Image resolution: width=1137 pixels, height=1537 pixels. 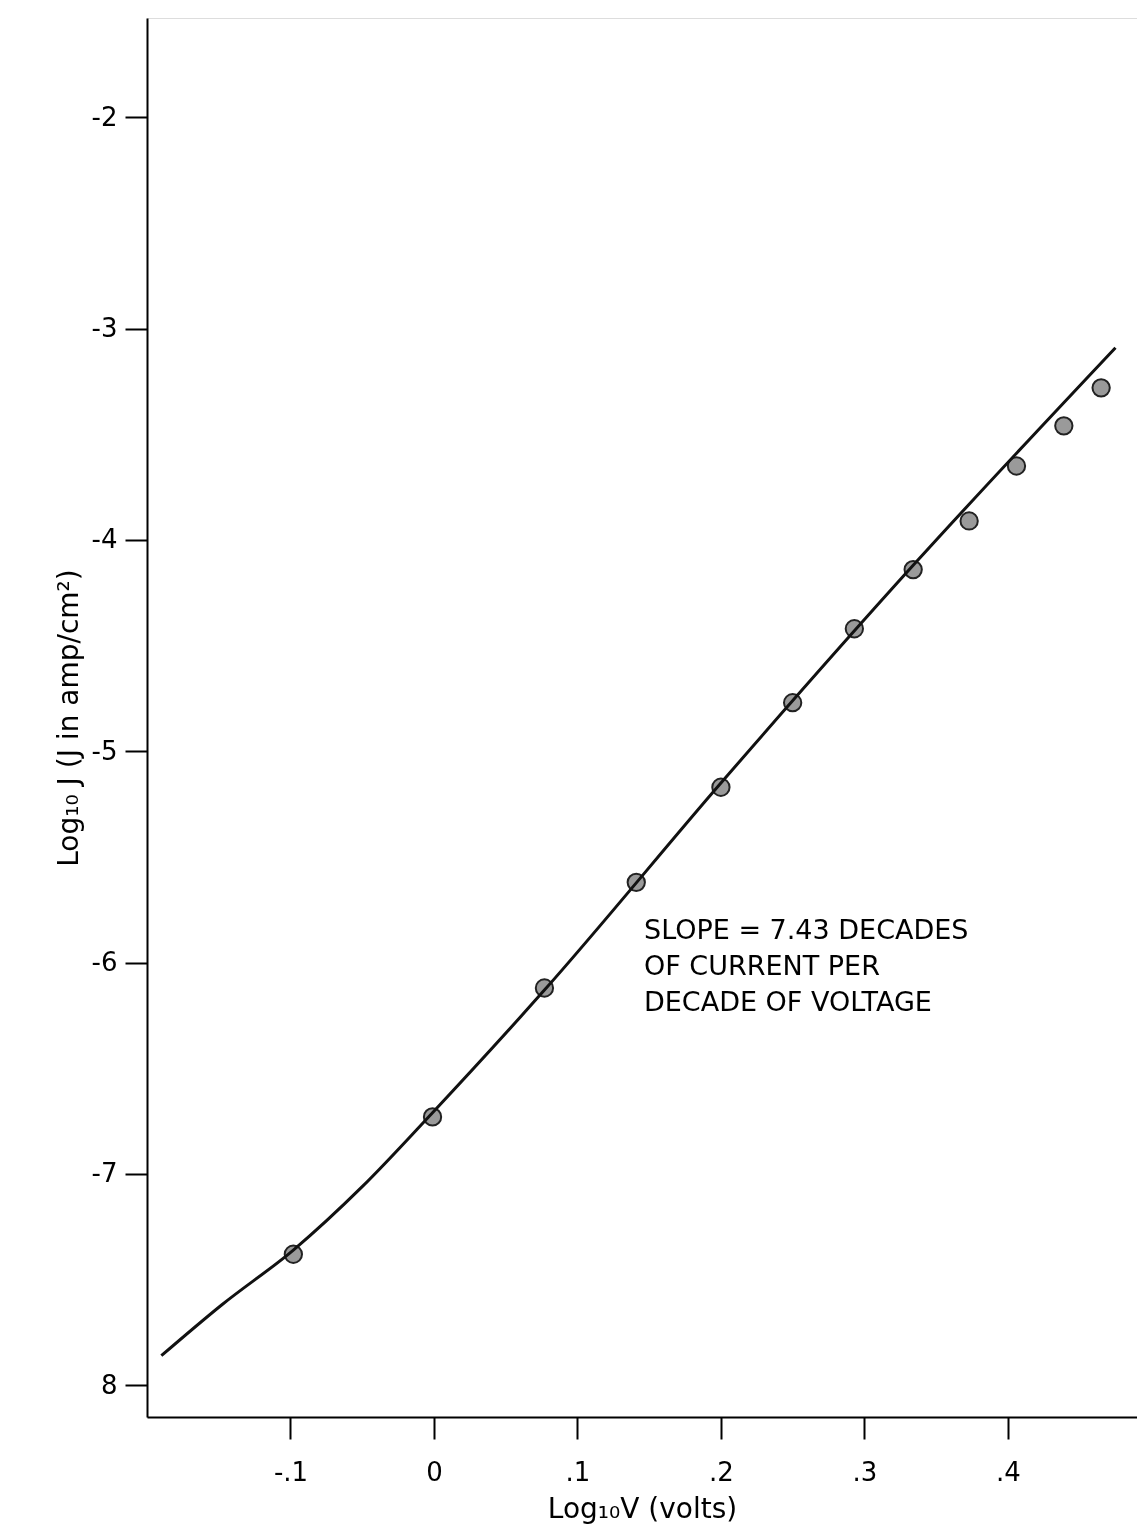 What do you see at coordinates (109, 1384) in the screenshot?
I see `y-tick-label: 8` at bounding box center [109, 1384].